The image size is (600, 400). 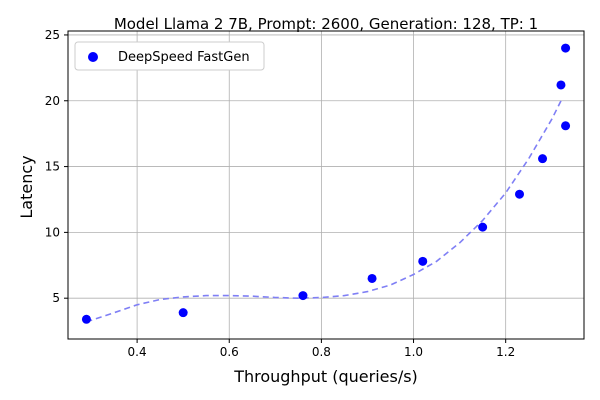 I want to click on y-tick-label: 20, so click(x=52, y=101).